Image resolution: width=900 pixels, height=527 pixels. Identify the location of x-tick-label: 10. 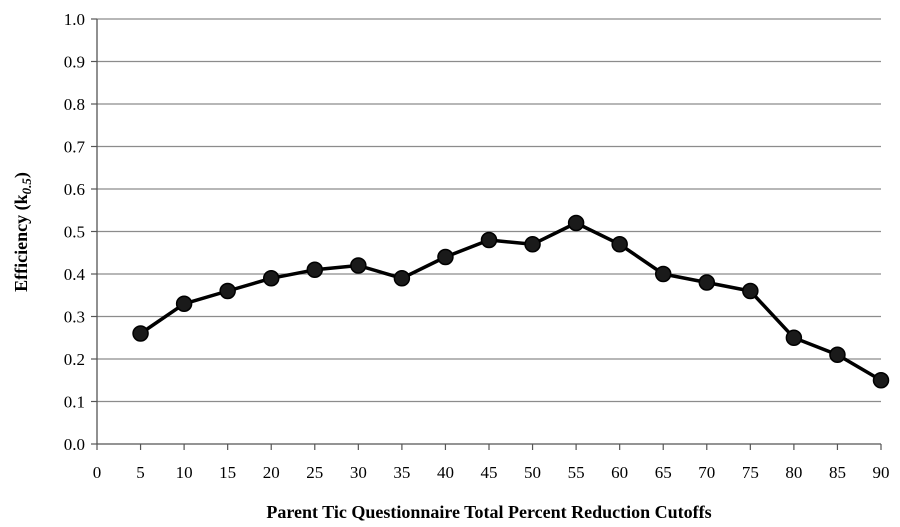
(184, 472).